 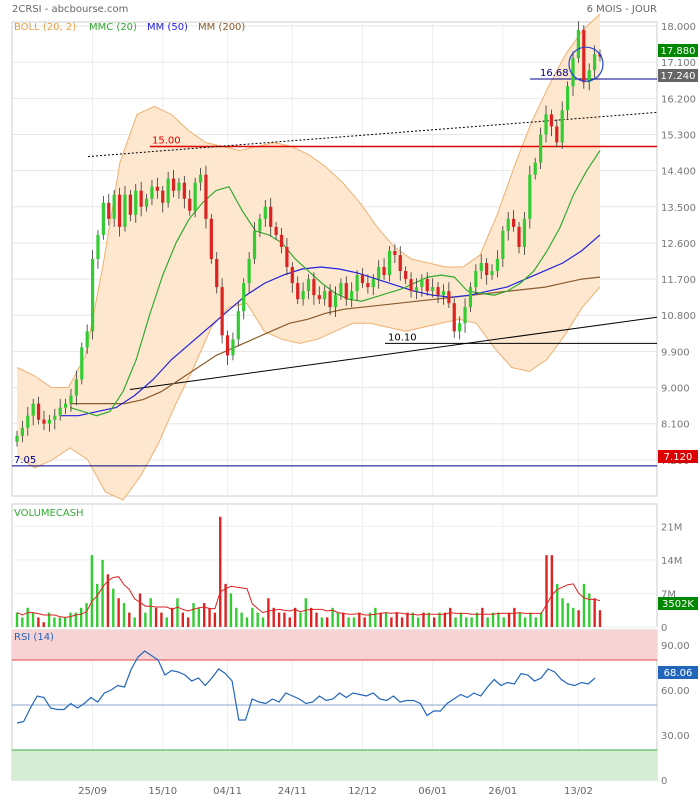 What do you see at coordinates (166, 141) in the screenshot?
I see `label-15: 15.00` at bounding box center [166, 141].